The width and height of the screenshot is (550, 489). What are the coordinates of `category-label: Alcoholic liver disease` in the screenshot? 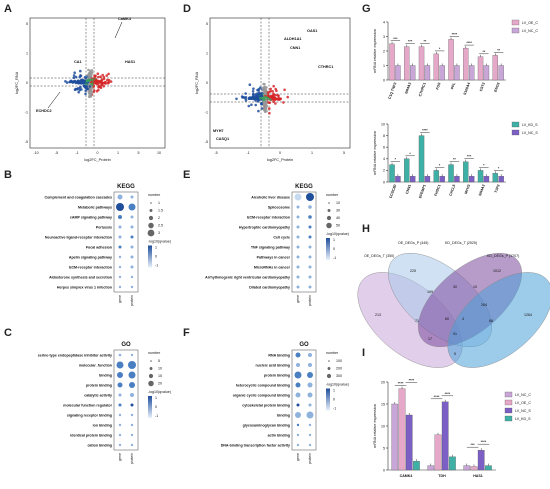 It's located at (270, 197).